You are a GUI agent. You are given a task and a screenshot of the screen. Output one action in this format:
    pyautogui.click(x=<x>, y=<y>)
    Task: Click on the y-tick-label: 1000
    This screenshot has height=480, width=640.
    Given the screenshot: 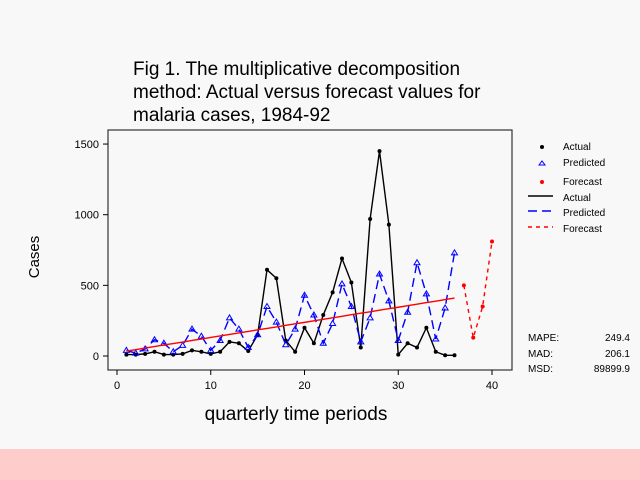 What is the action you would take?
    pyautogui.click(x=87, y=216)
    